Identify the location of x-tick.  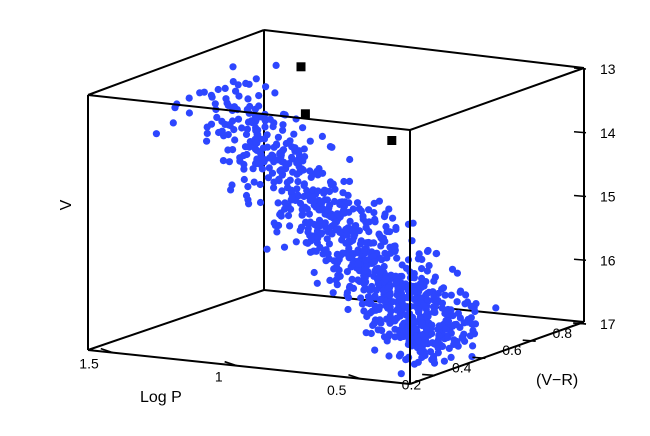
(354, 377).